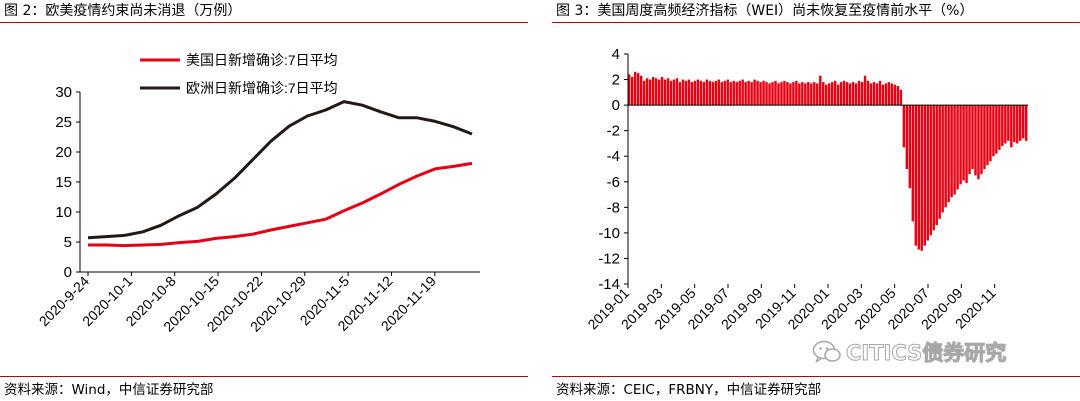  I want to click on right-figure-title: 图 3：美国周度高频经济指标（WEI）尚未恢复至疫情前水平（%）, so click(765, 11).